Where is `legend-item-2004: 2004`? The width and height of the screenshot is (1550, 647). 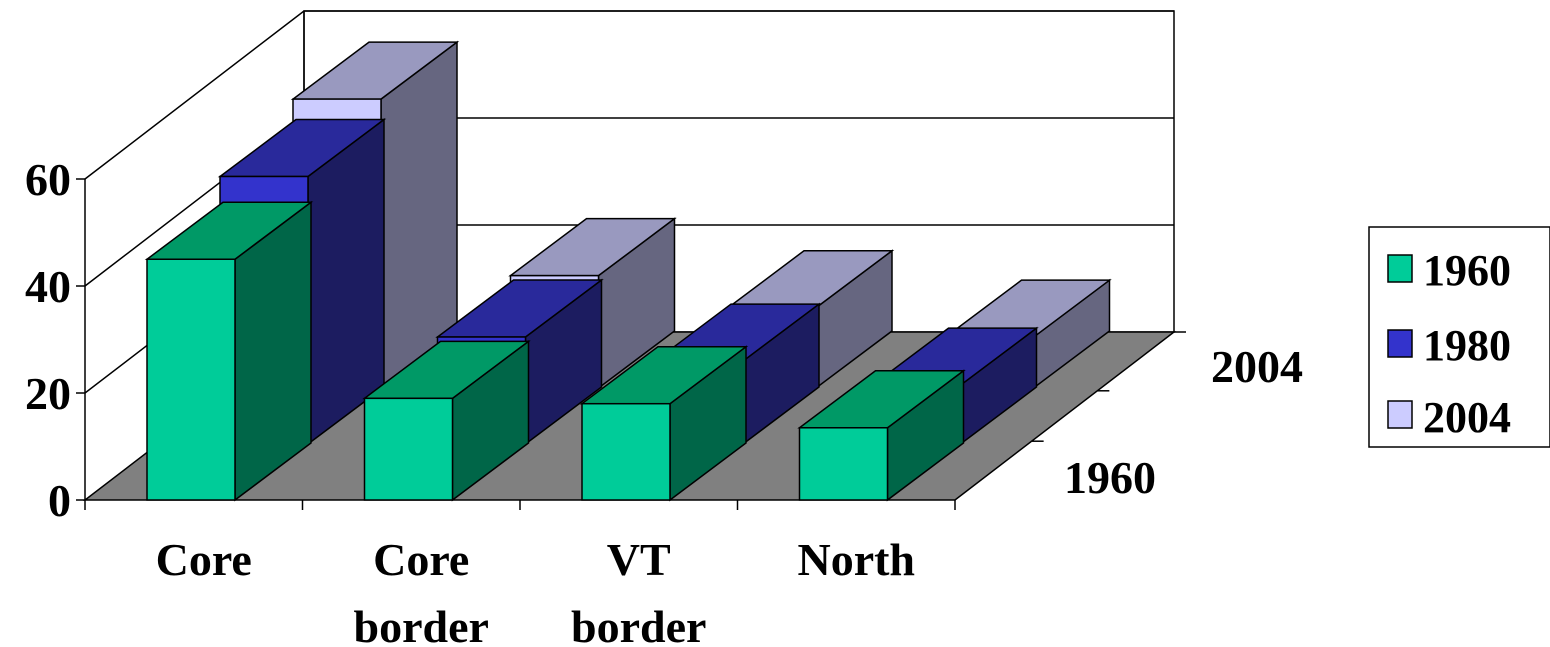 legend-item-2004: 2004 is located at coordinates (1449, 417).